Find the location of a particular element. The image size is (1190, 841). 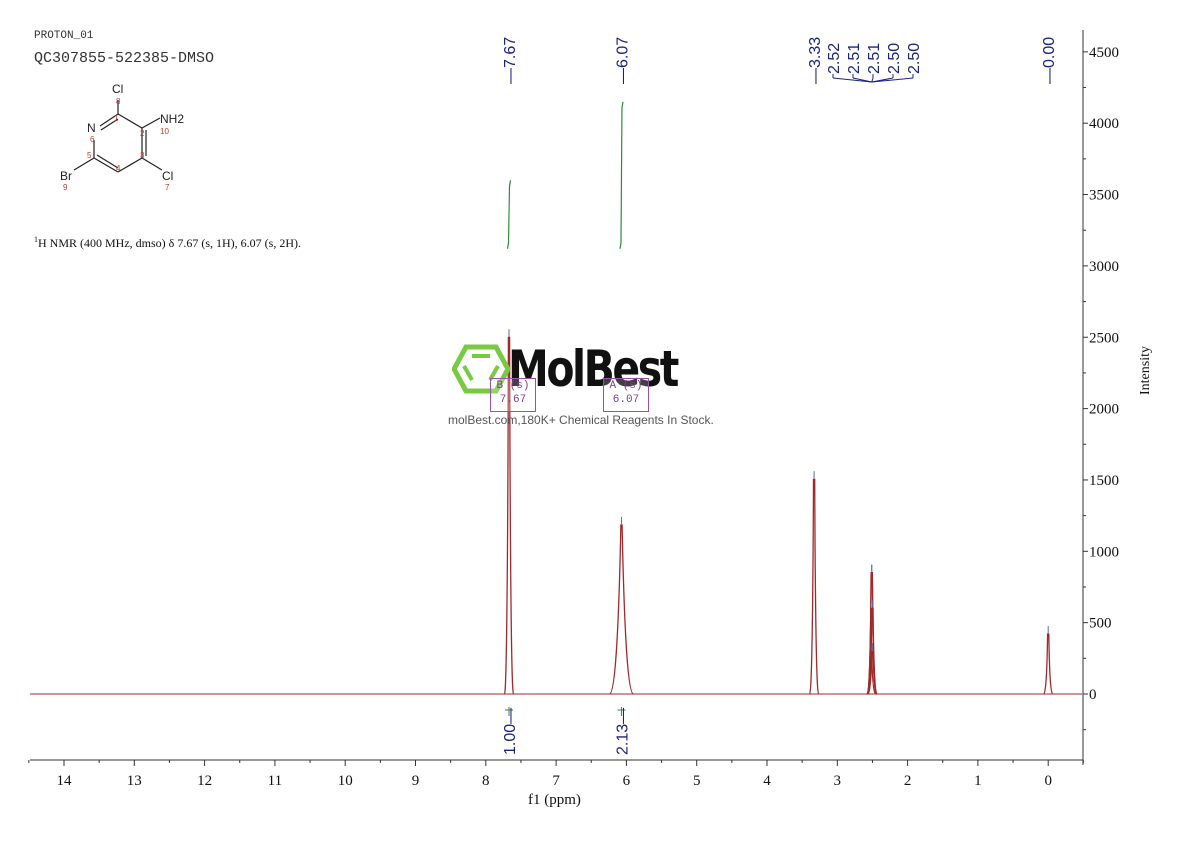

x-tick-label: 6 is located at coordinates (627, 781).